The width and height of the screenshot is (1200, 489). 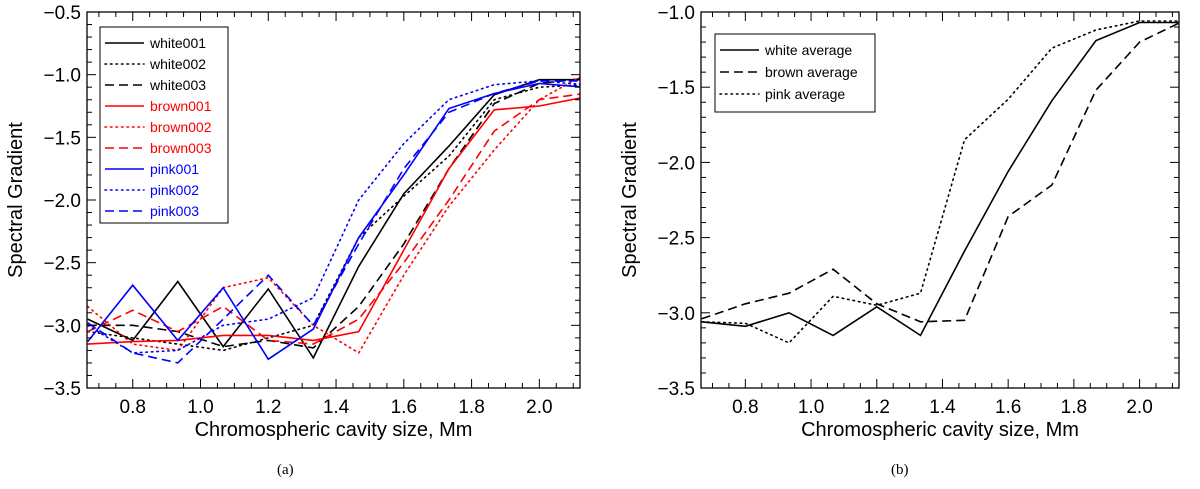 I want to click on legend-label: brown average, so click(x=811, y=72).